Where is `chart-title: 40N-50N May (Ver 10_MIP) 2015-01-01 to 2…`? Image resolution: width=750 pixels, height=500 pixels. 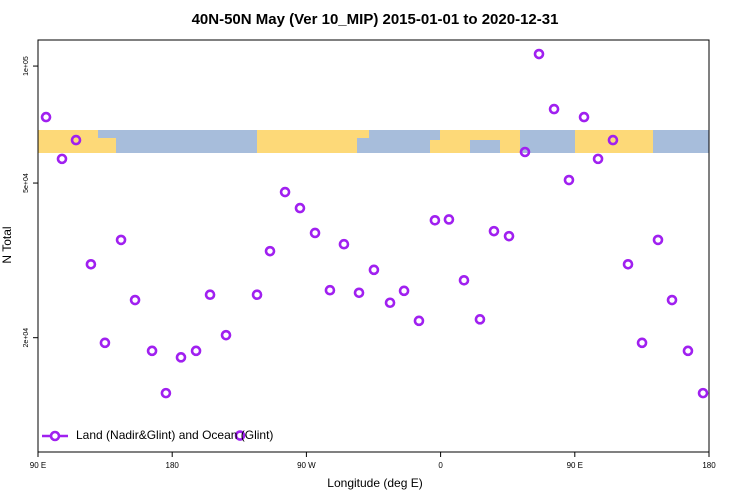 chart-title: 40N-50N May (Ver 10_MIP) 2015-01-01 to 2… is located at coordinates (375, 19).